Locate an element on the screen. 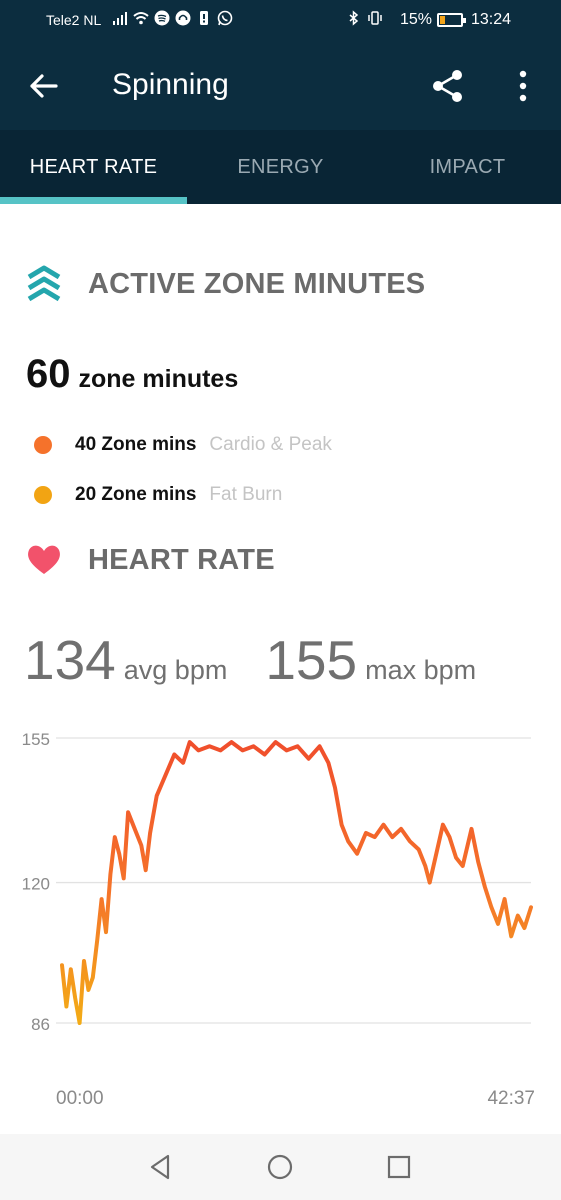 Image resolution: width=561 pixels, height=1200 pixels. azm-heading: ACTIVE ZONE MINUTES is located at coordinates (257, 284).